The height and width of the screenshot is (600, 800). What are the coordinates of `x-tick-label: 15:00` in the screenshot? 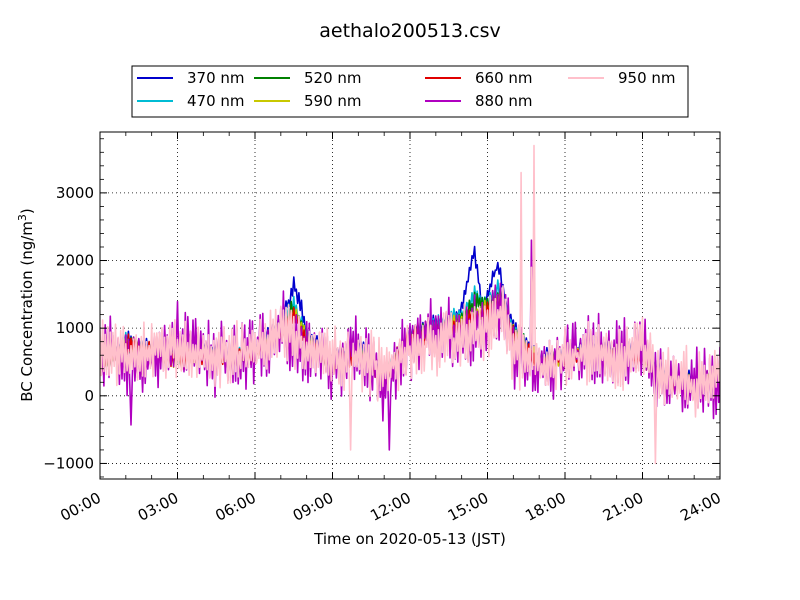 It's located at (468, 507).